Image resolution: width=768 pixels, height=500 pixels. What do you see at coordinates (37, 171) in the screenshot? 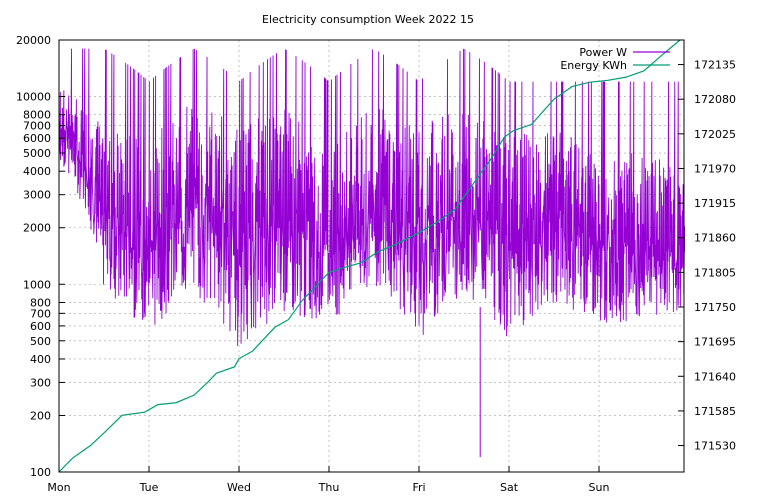
I see `left-tick-label: 4000` at bounding box center [37, 171].